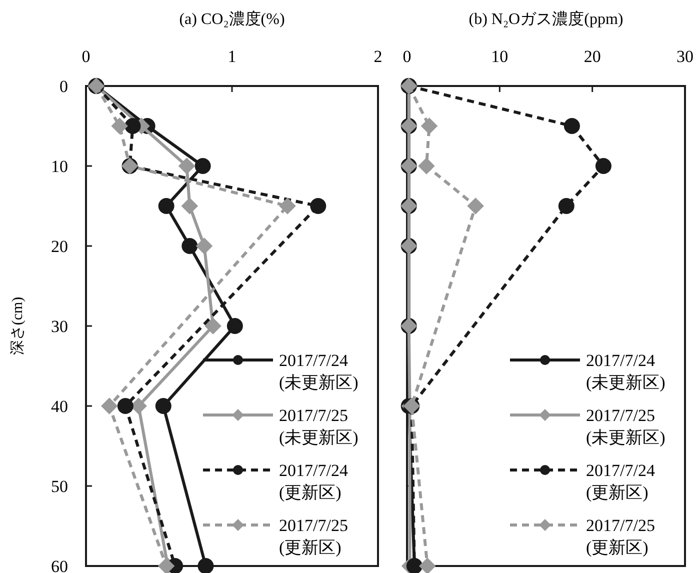 The image size is (698, 573). What do you see at coordinates (232, 56) in the screenshot?
I see `x-tick-label: 1` at bounding box center [232, 56].